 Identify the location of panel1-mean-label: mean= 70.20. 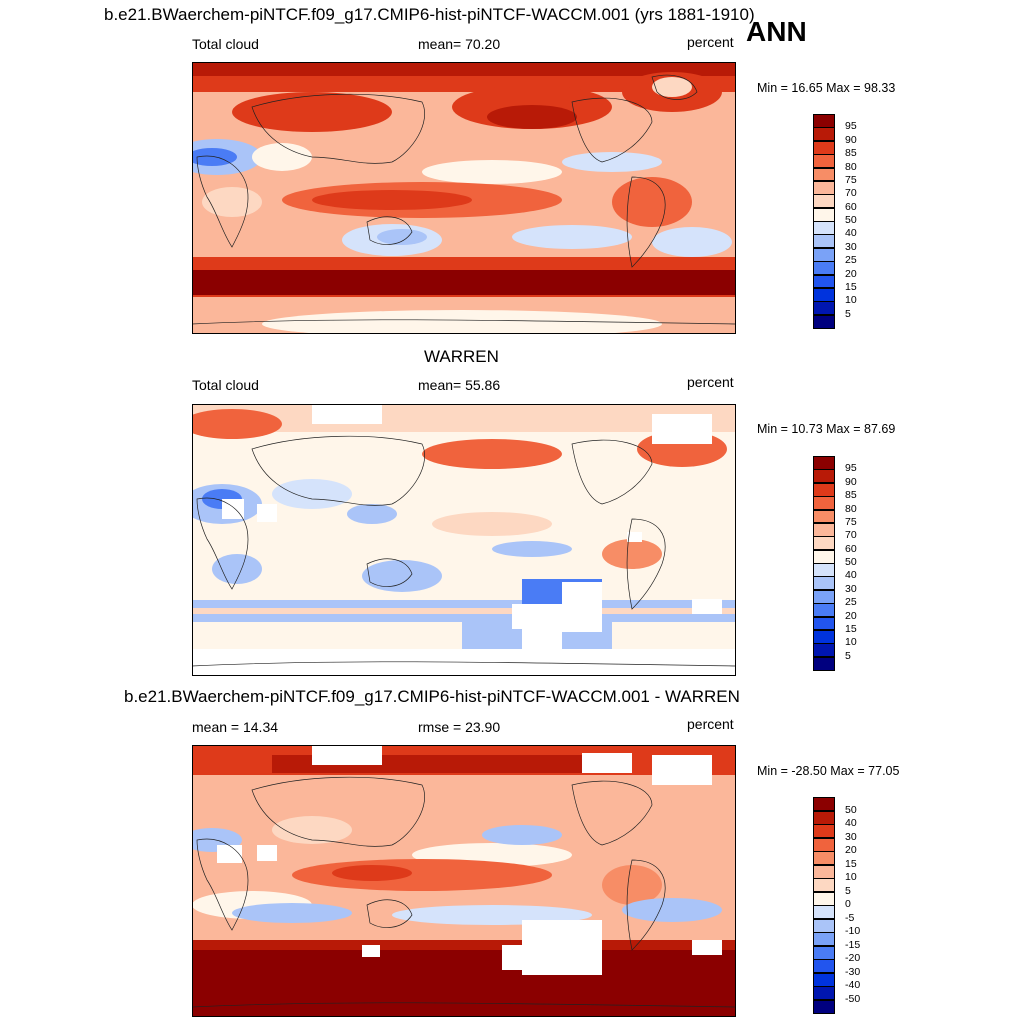
(459, 44).